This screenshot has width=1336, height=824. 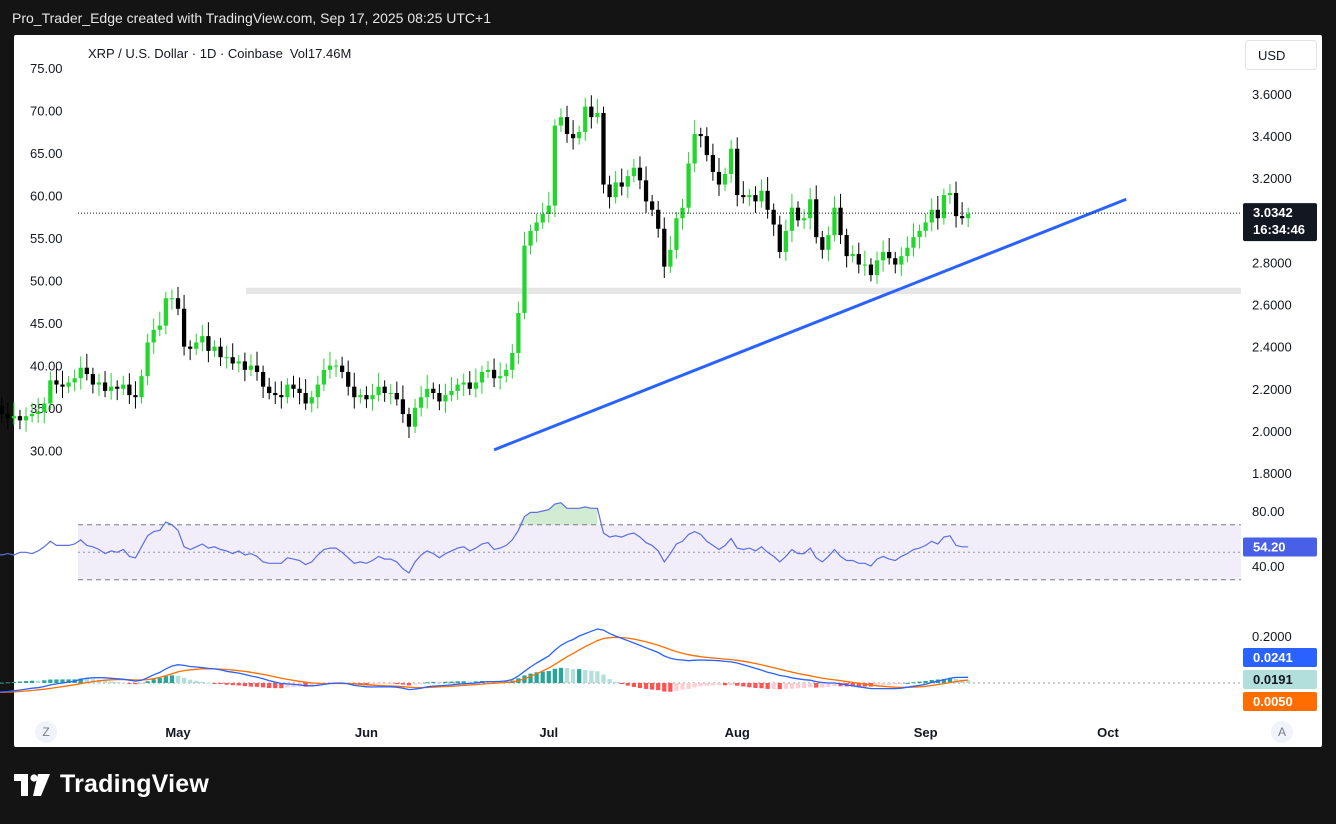 I want to click on right-axis-tick: 2.6000, so click(x=1272, y=305).